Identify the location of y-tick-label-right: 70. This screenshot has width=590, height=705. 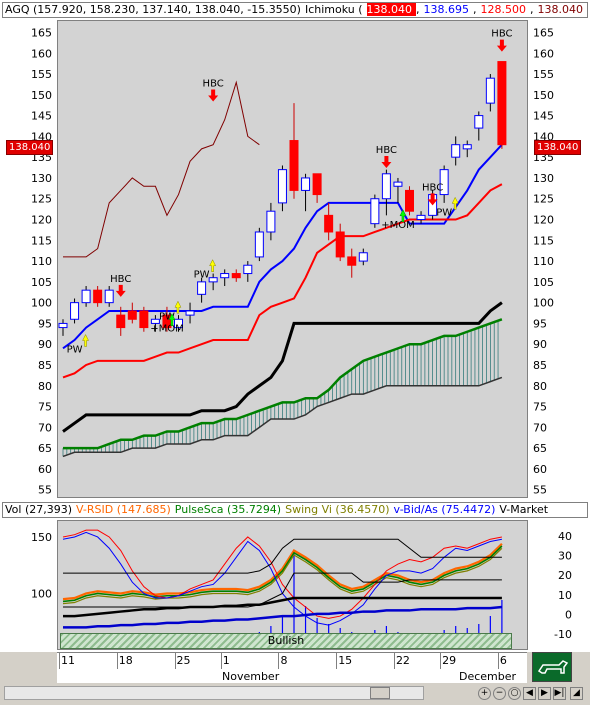
(540, 427).